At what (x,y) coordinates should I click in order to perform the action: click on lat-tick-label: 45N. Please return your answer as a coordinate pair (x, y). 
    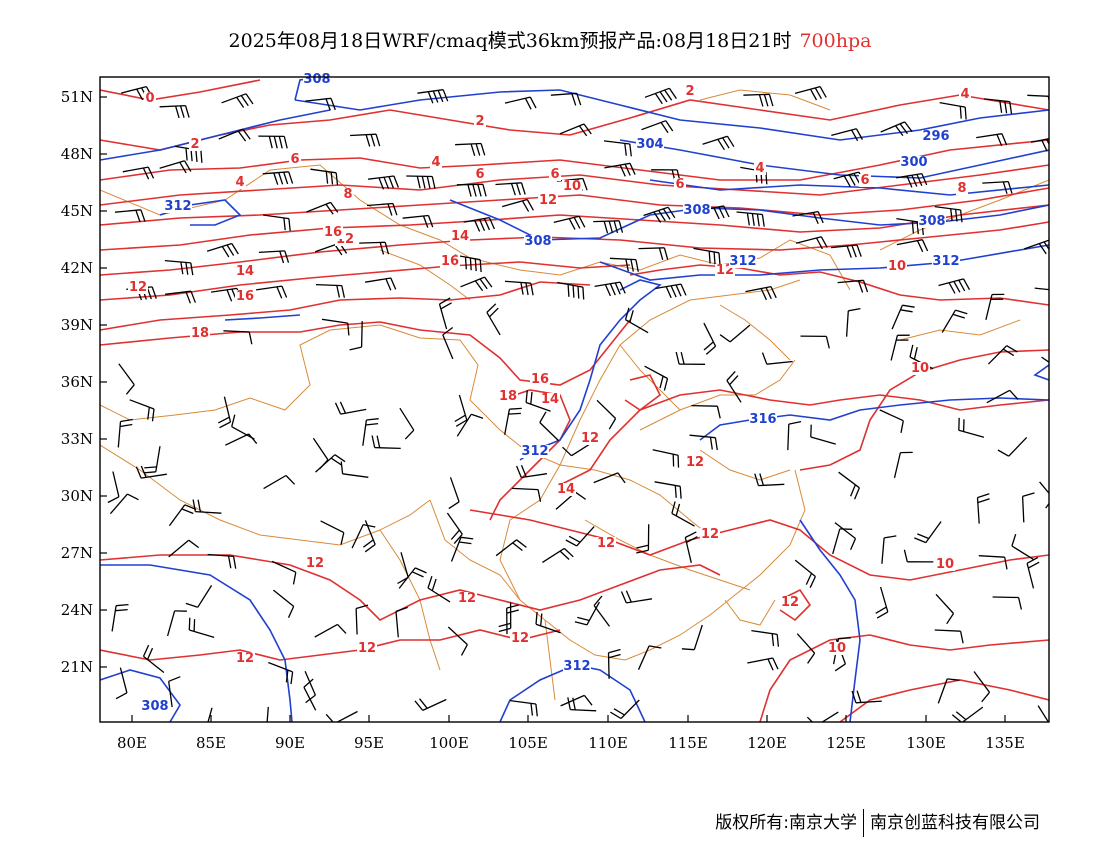
    Looking at the image, I should click on (77, 211).